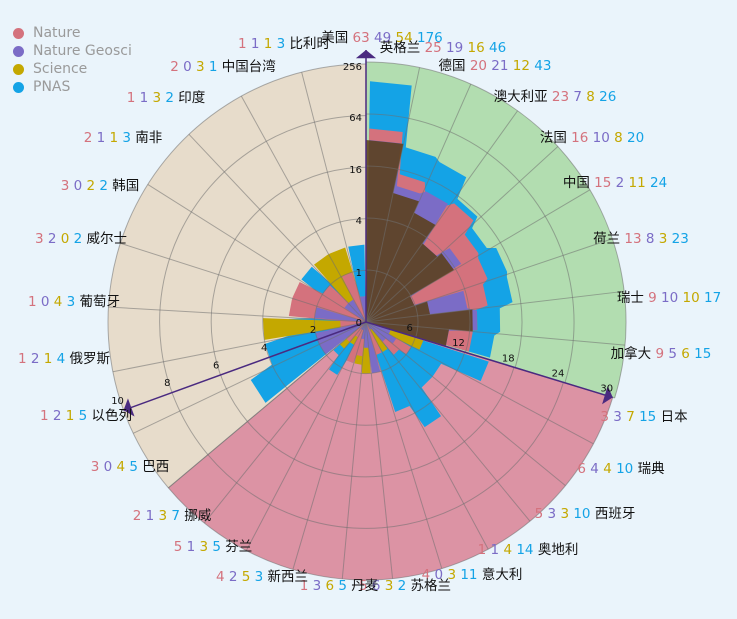 Image resolution: width=737 pixels, height=619 pixels. What do you see at coordinates (223, 66) in the screenshot?
I see `category-label: 2 0 3 1 中国台湾` at bounding box center [223, 66].